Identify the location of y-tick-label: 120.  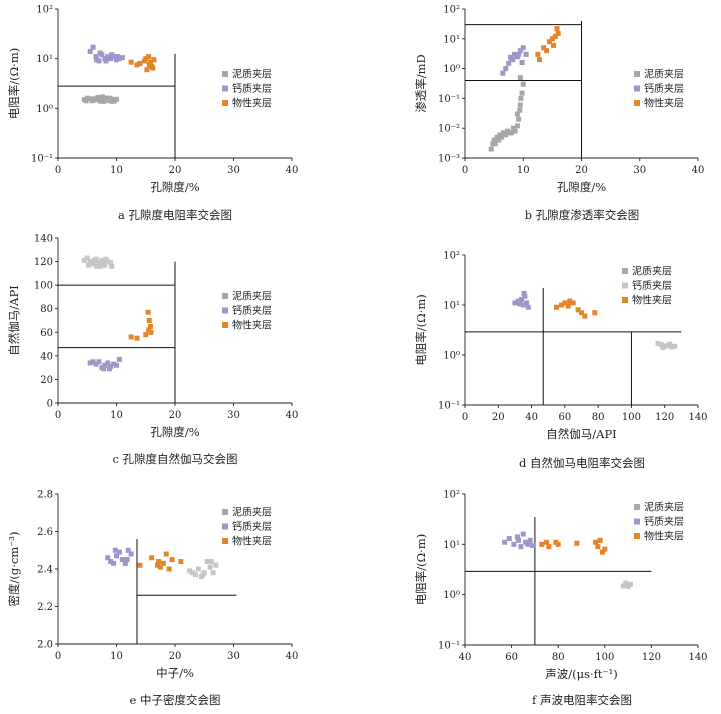
(43, 262).